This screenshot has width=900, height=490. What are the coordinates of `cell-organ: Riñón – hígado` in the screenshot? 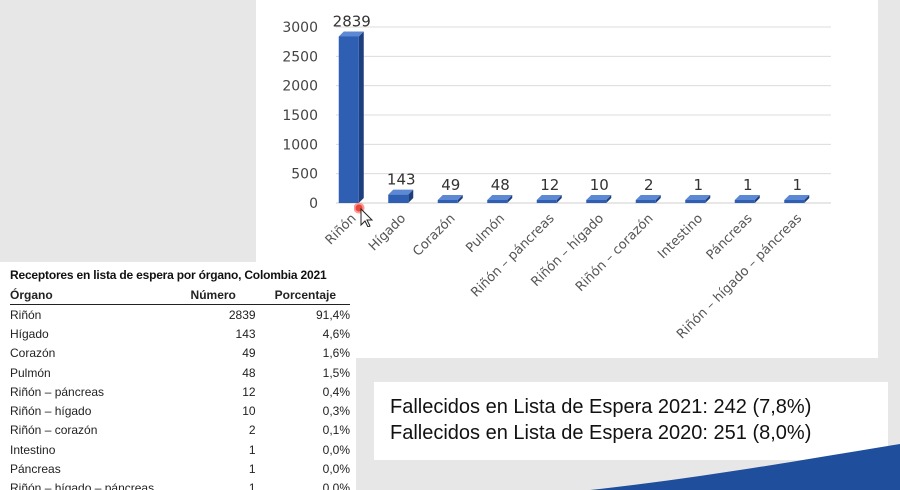 It's located at (51, 411).